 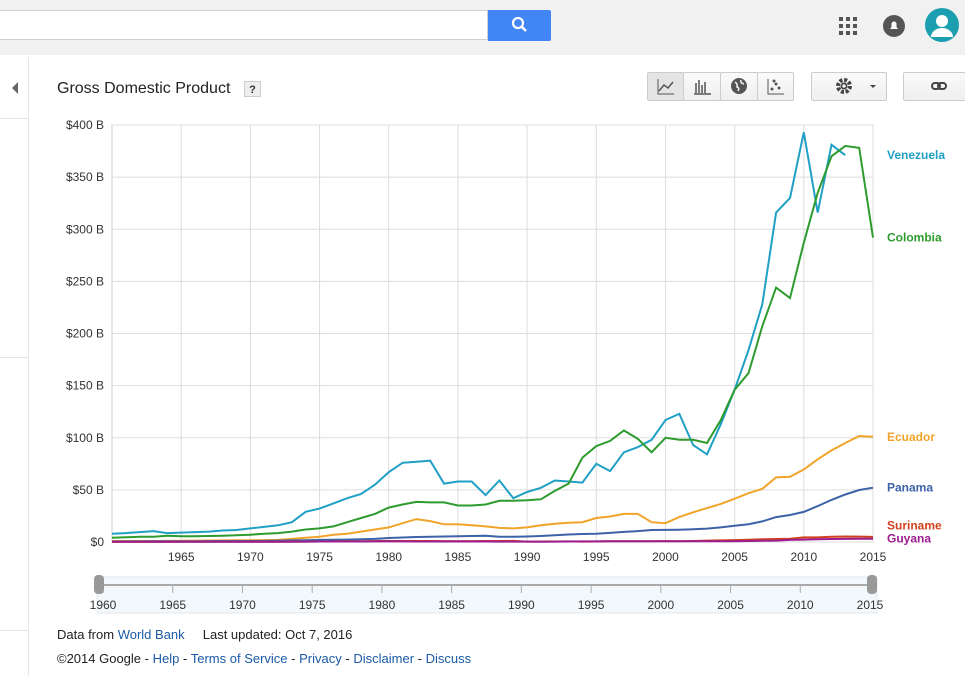 What do you see at coordinates (244, 25) in the screenshot?
I see `search-box` at bounding box center [244, 25].